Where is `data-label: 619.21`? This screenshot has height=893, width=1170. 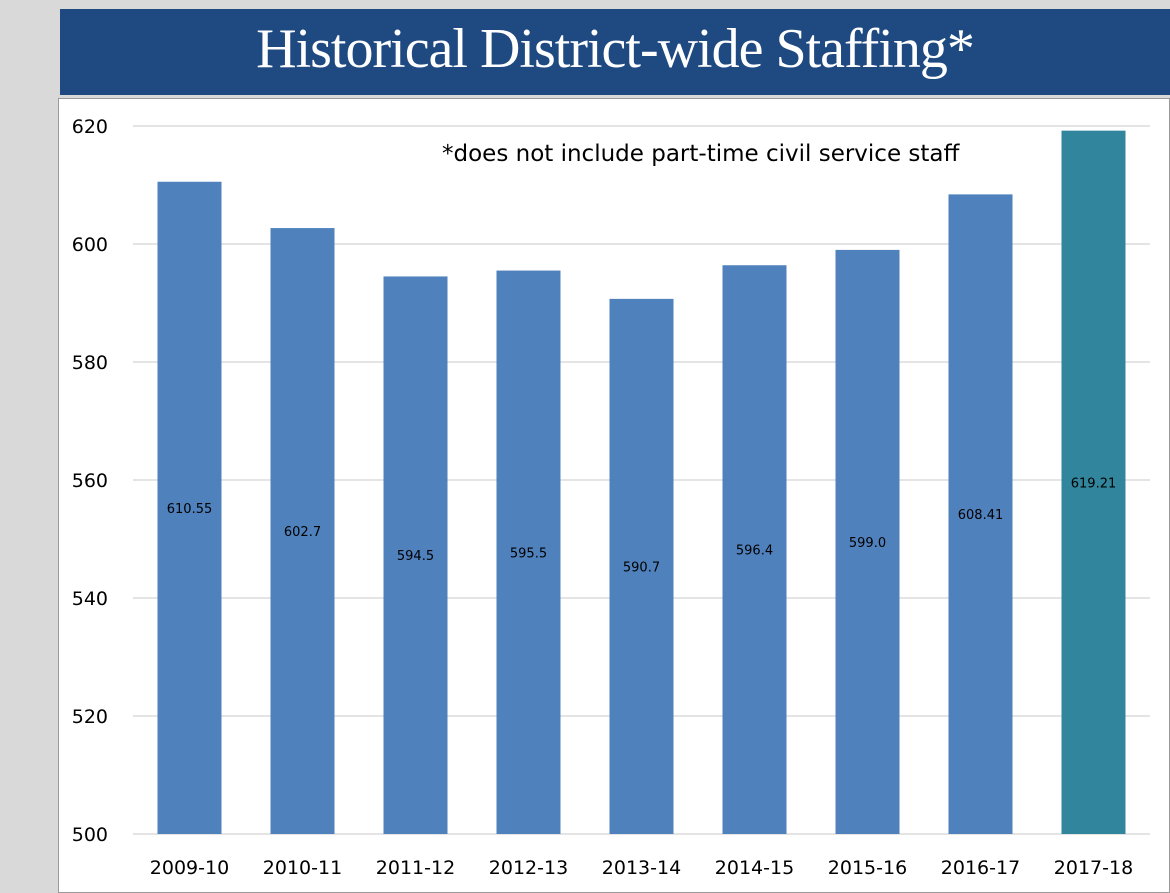 data-label: 619.21 is located at coordinates (1094, 483).